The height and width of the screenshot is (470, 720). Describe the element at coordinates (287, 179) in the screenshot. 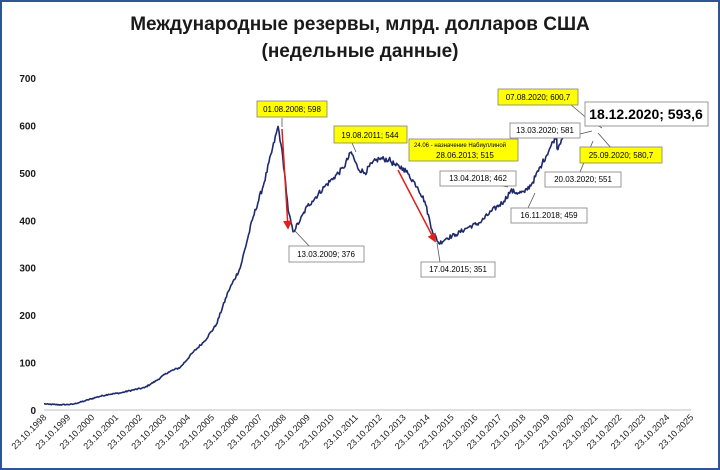

I see `arrow-drop-2008` at that location.